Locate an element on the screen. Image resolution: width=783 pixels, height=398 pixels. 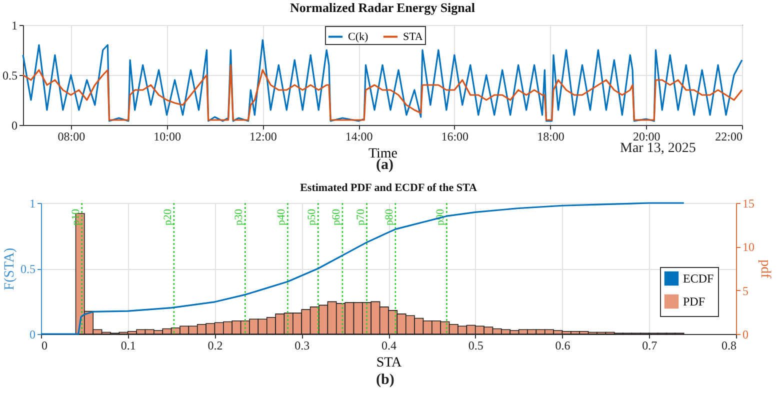
ref-line-label: p70 is located at coordinates (360, 217).